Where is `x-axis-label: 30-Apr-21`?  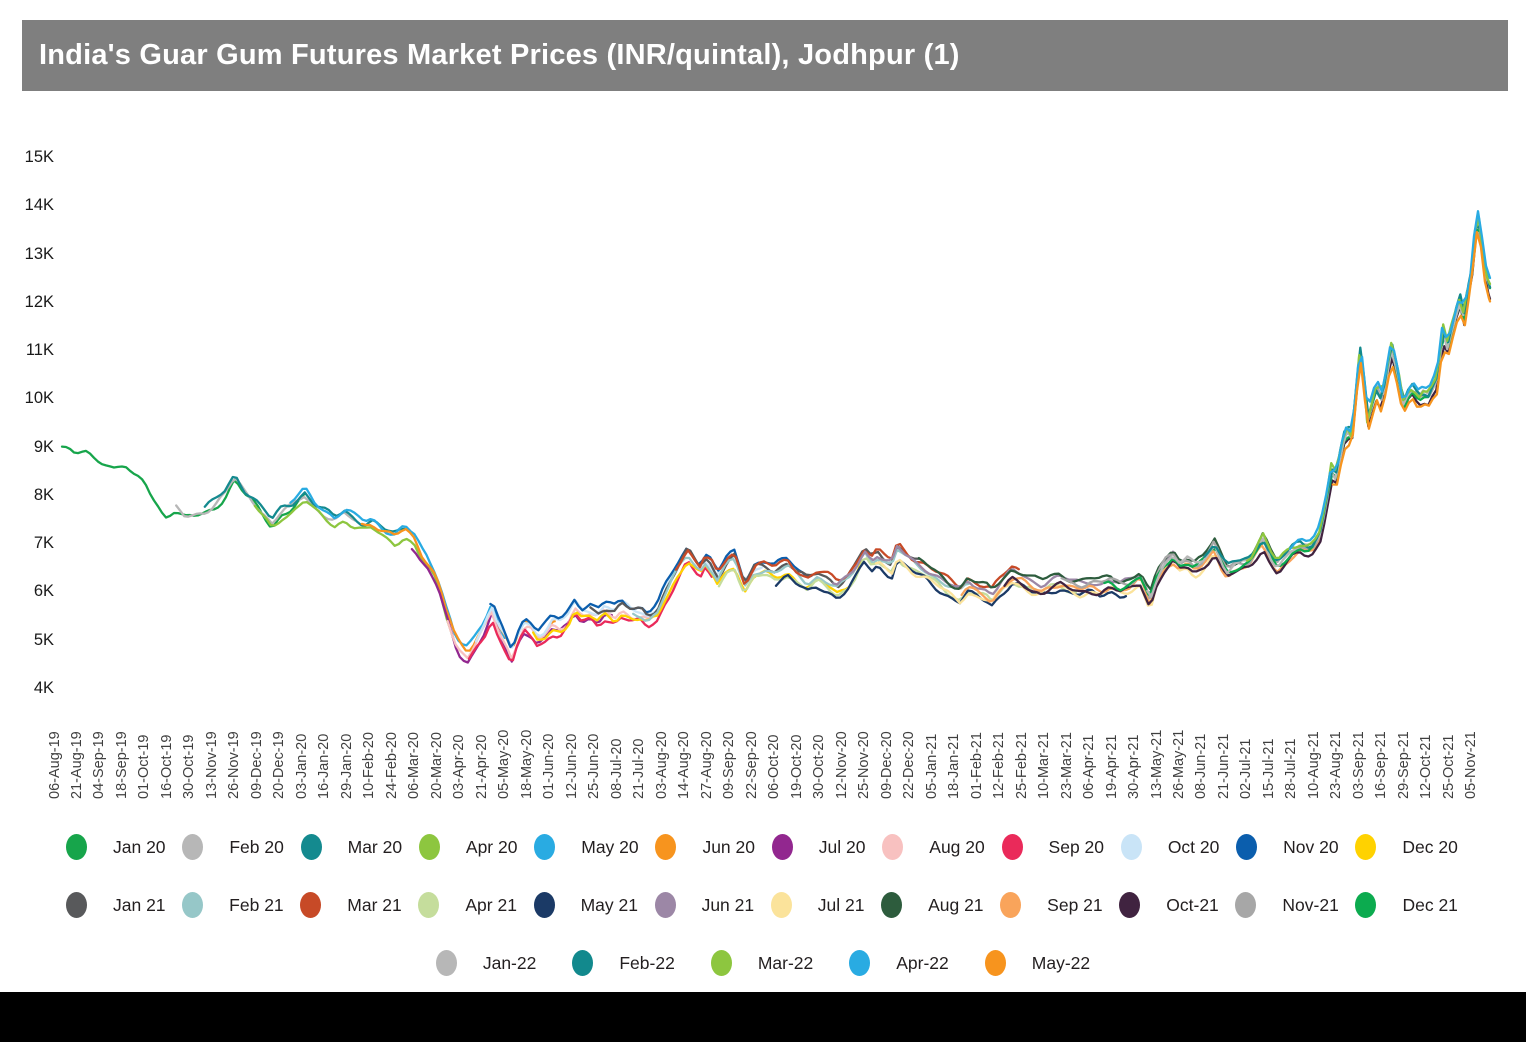 x-axis-label: 30-Apr-21 is located at coordinates (1134, 766).